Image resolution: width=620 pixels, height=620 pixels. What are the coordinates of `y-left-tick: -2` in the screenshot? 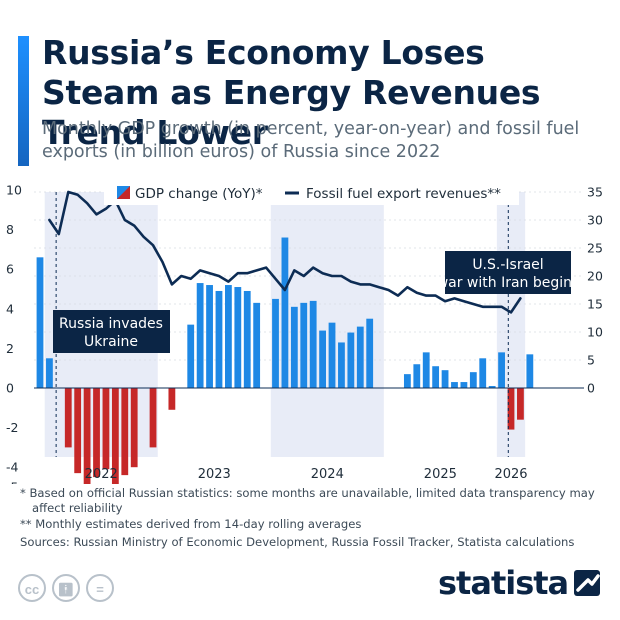 It's located at (12, 427).